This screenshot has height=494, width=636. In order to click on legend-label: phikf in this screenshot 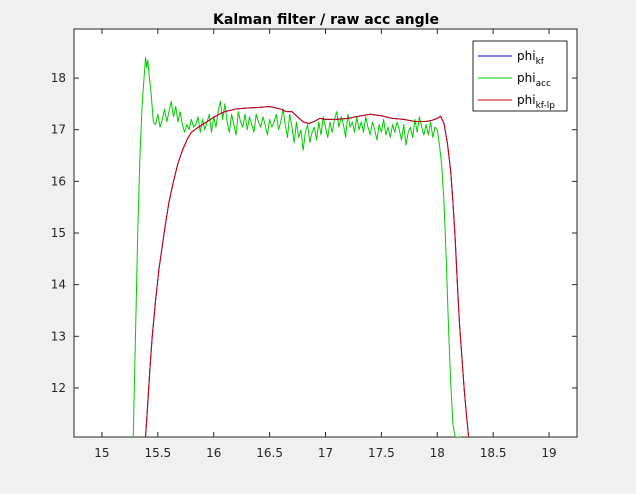, I will do `click(531, 58)`.